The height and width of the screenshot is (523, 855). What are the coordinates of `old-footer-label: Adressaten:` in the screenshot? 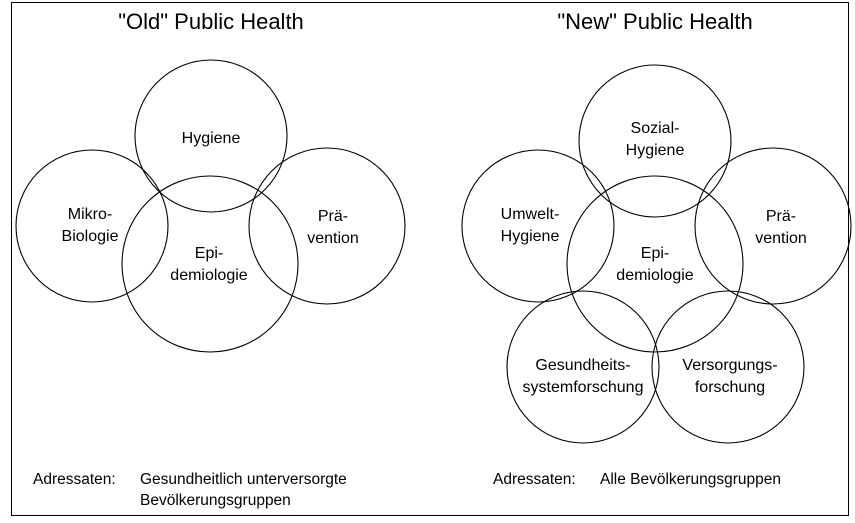 It's located at (74, 479).